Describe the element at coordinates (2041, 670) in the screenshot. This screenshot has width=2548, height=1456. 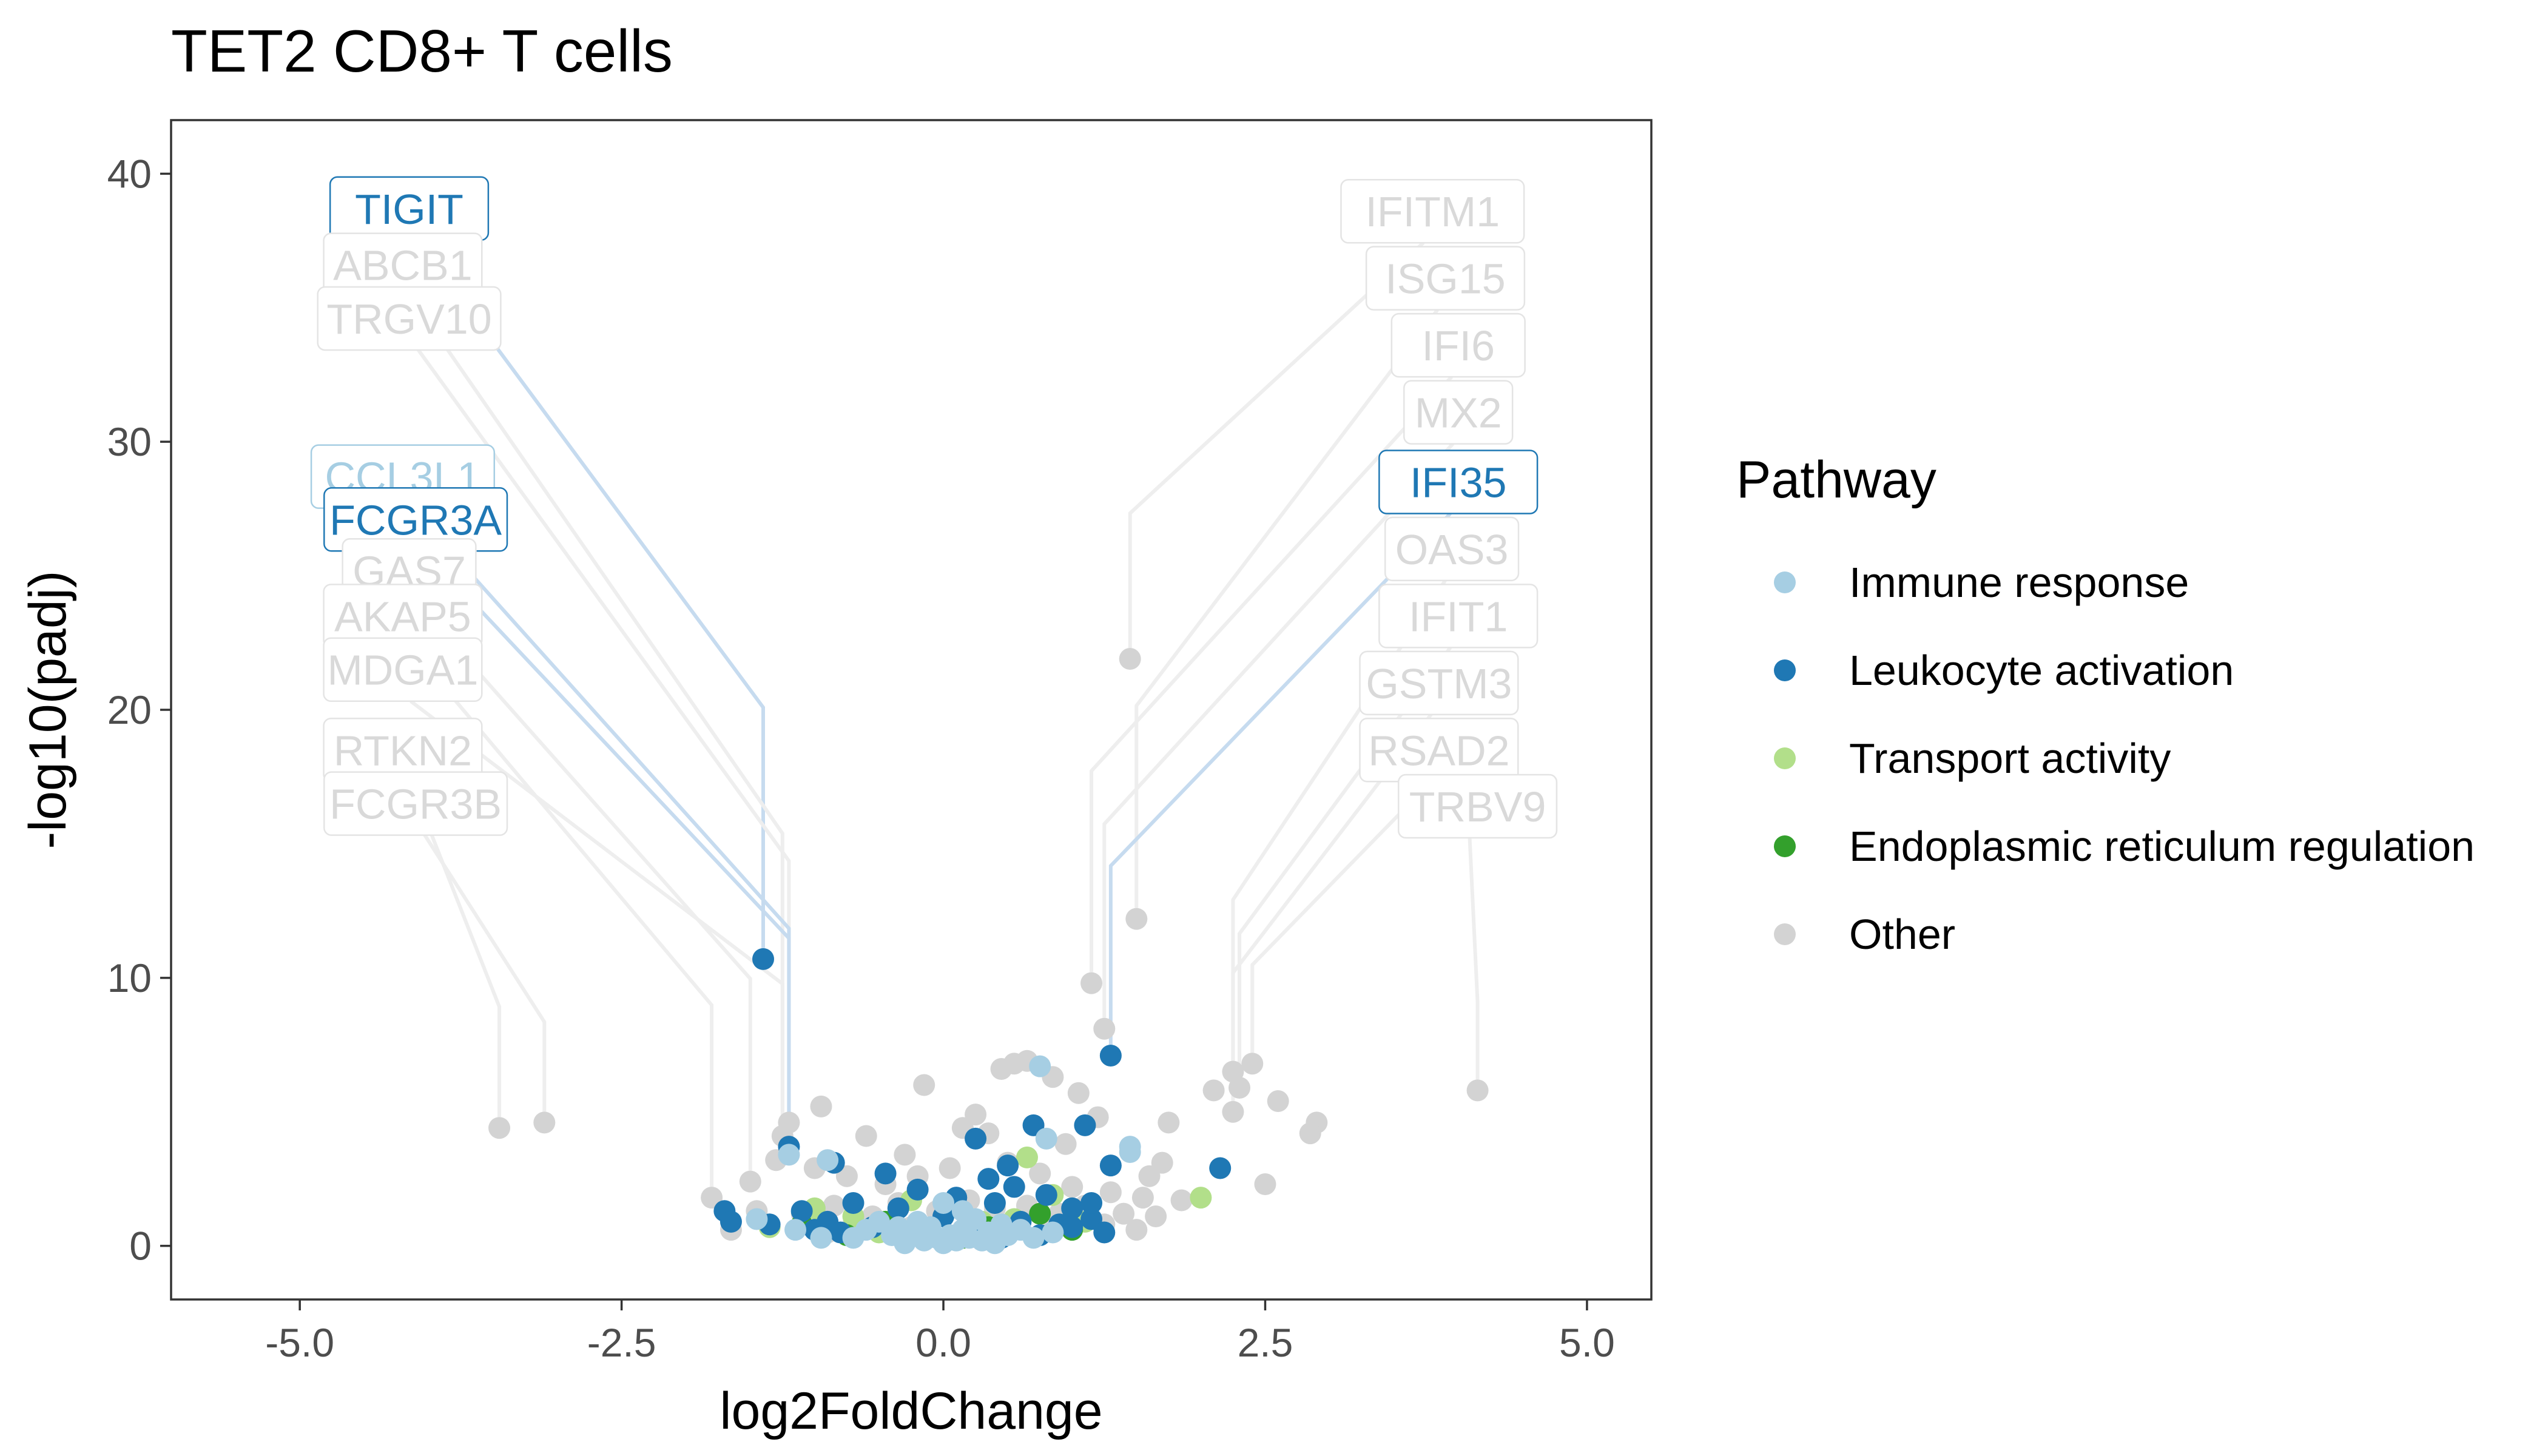
I see `legend-label-leukocyte-activation: Leukocyte activation` at that location.